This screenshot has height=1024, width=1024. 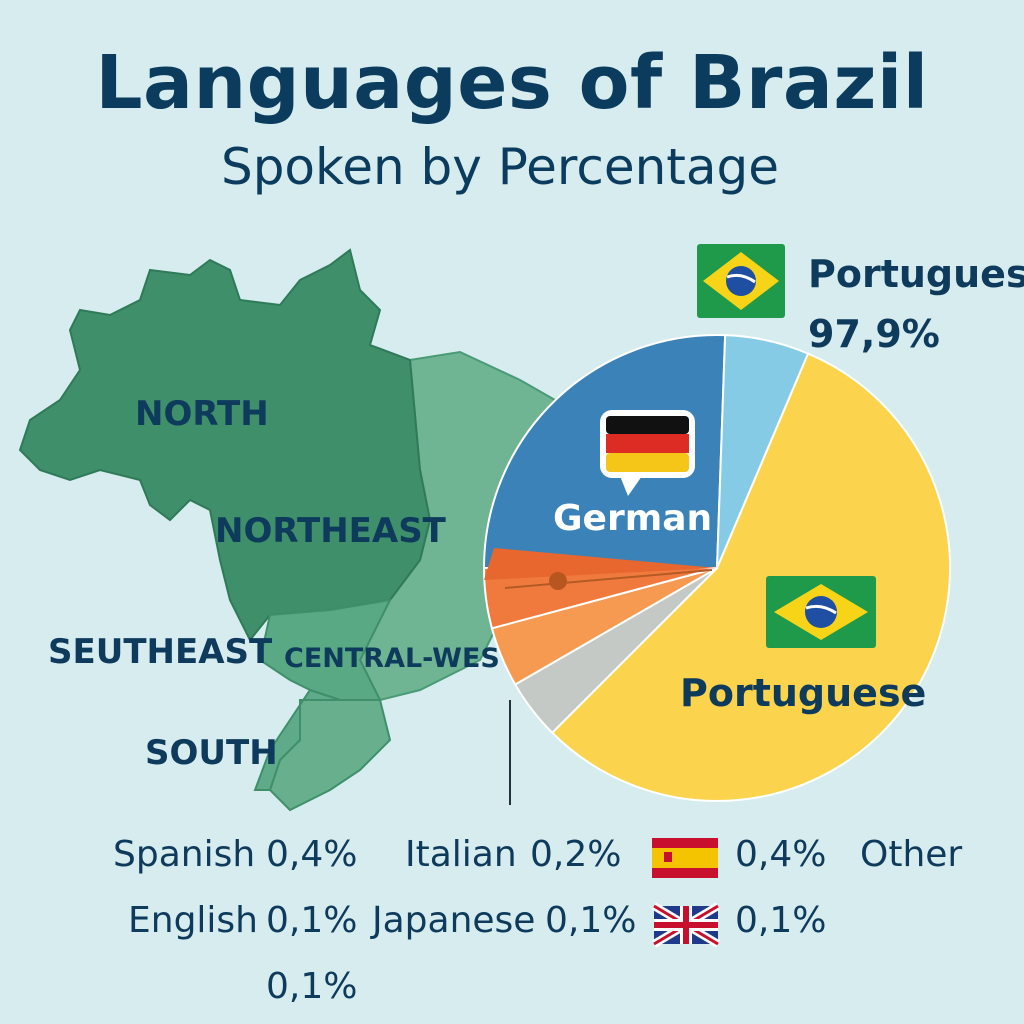 I want to click on pie-label-german: German, so click(x=632, y=518).